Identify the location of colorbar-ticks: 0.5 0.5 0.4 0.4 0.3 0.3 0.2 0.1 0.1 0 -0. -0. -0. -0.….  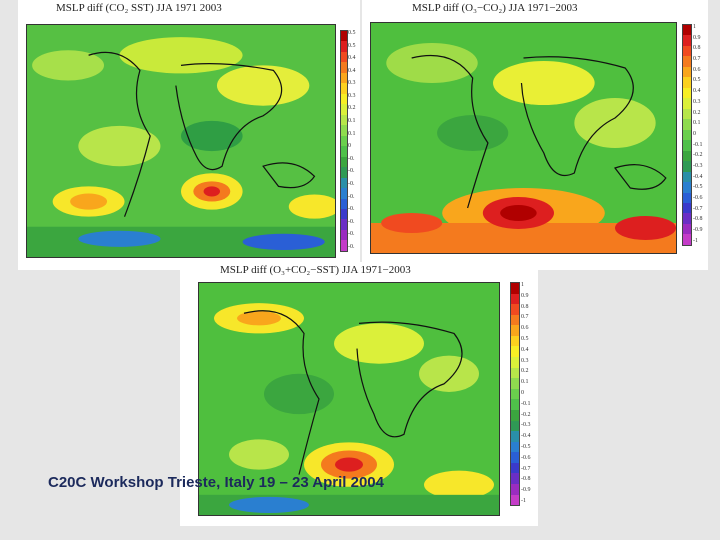
(352, 140).